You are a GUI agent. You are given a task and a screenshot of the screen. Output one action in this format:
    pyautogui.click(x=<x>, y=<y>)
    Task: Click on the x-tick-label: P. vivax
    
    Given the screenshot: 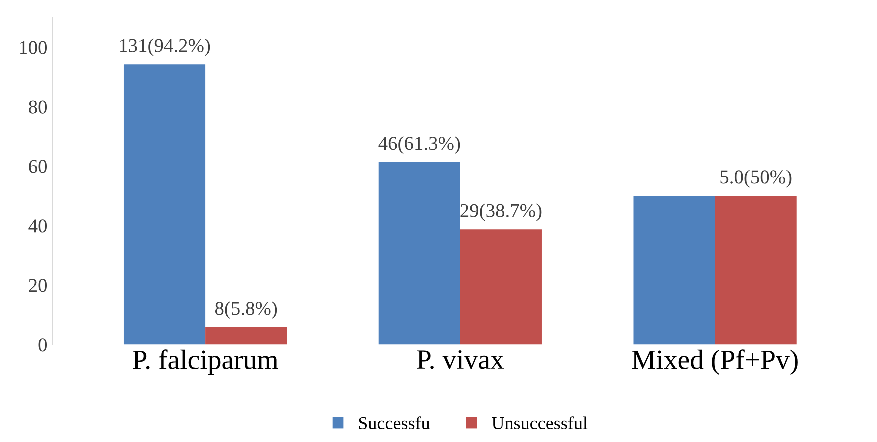 What is the action you would take?
    pyautogui.click(x=460, y=360)
    